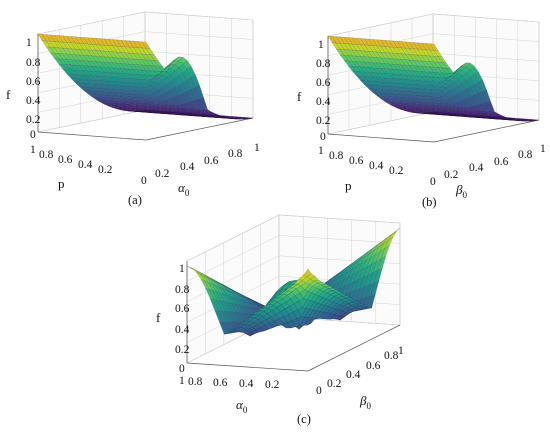  I want to click on z-axis-label-b: f, so click(299, 96).